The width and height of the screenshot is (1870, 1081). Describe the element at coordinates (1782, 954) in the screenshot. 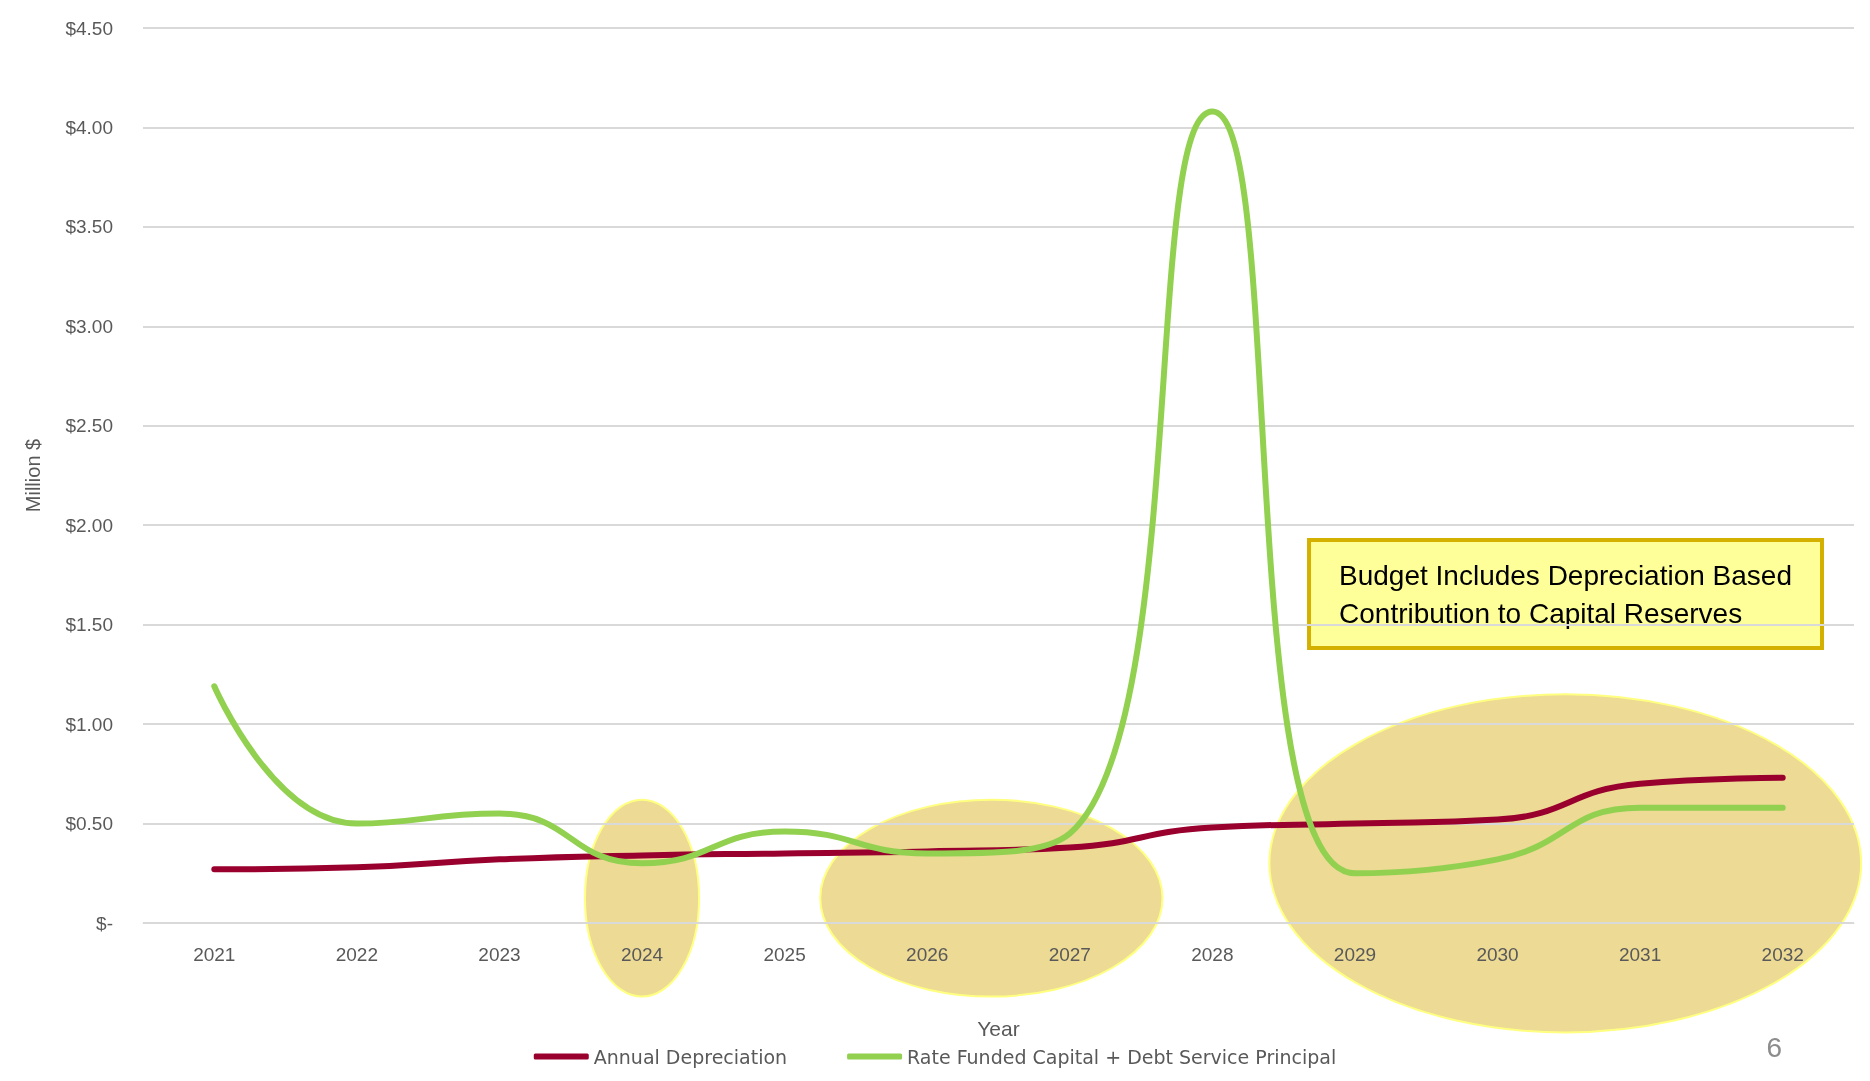

I see `x-tick-label: 2032` at that location.